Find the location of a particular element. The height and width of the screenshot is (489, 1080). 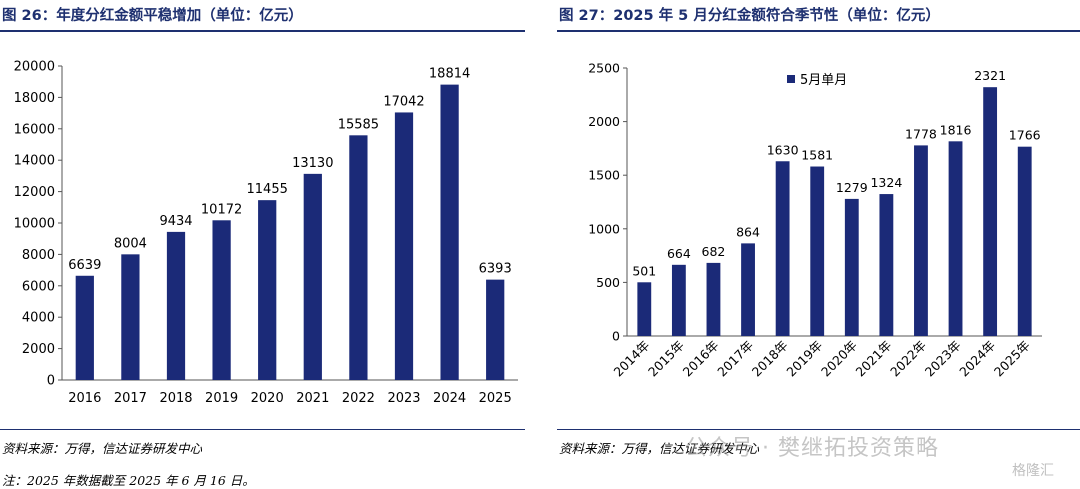

x-tick-label: 2016年 is located at coordinates (701, 359).